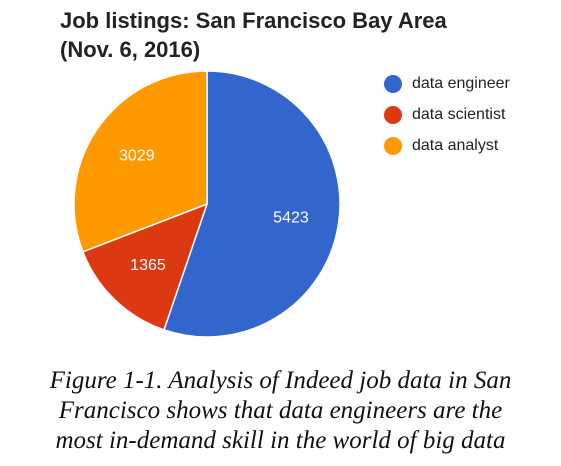 This screenshot has height=466, width=561. Describe the element at coordinates (253, 20) in the screenshot. I see `chart-title-line-1: Job listings: San Francisco Bay Area` at that location.